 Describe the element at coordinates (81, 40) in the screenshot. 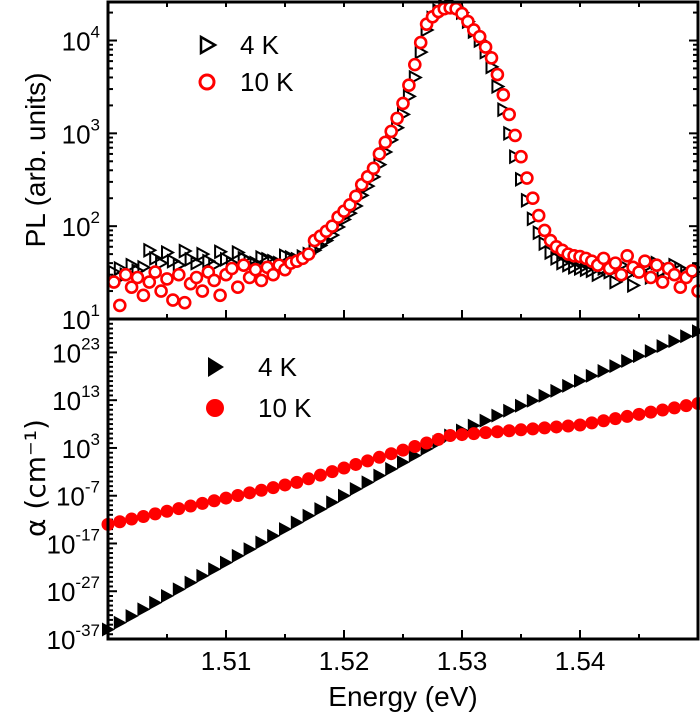

I see `y-tick-label: 10⁴` at that location.